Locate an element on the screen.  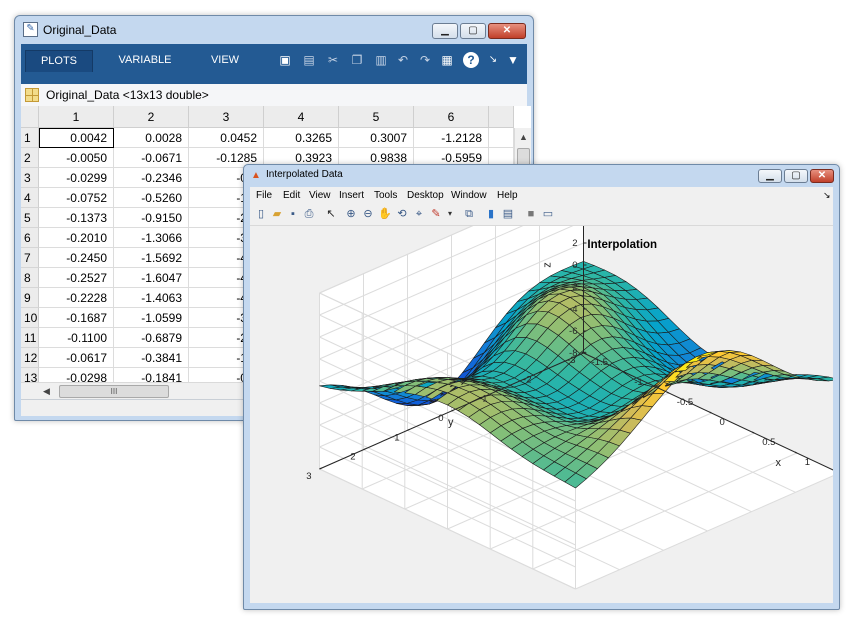
zoom-in-icon: ⊕ is located at coordinates (351, 214).